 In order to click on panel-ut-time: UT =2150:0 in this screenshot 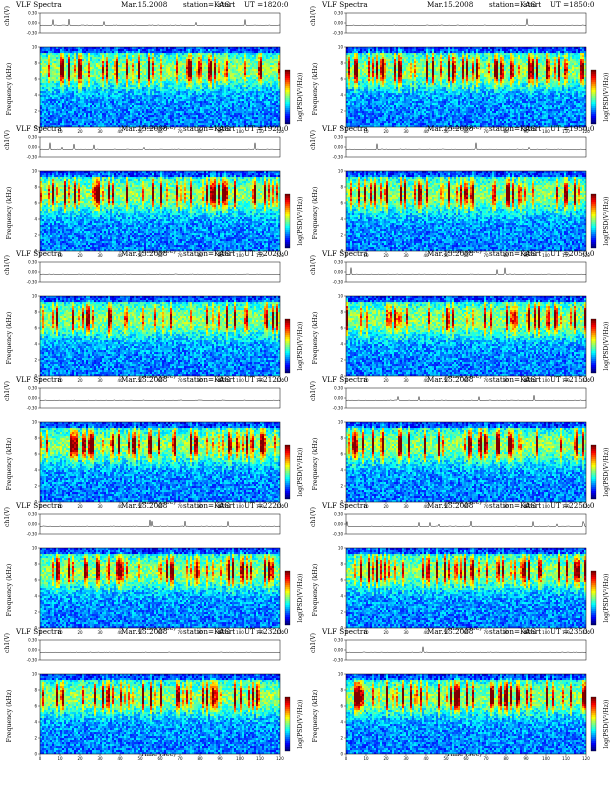, I will do `click(572, 380)`.